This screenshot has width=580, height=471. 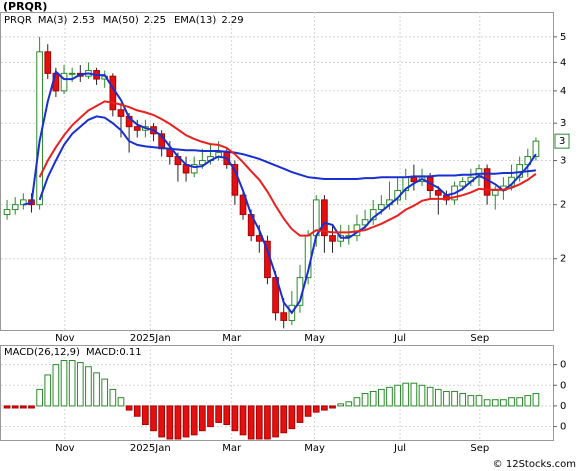 What do you see at coordinates (232, 448) in the screenshot?
I see `x-tick-label: Mar` at bounding box center [232, 448].